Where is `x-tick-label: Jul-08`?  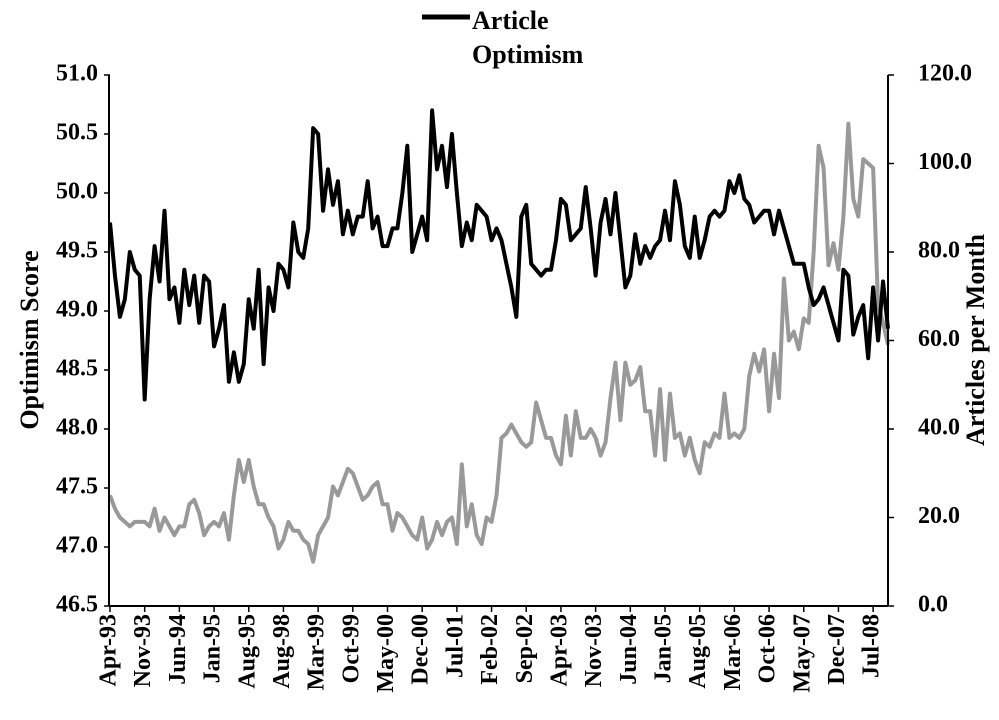
x-tick-label: Jul-08 is located at coordinates (872, 646).